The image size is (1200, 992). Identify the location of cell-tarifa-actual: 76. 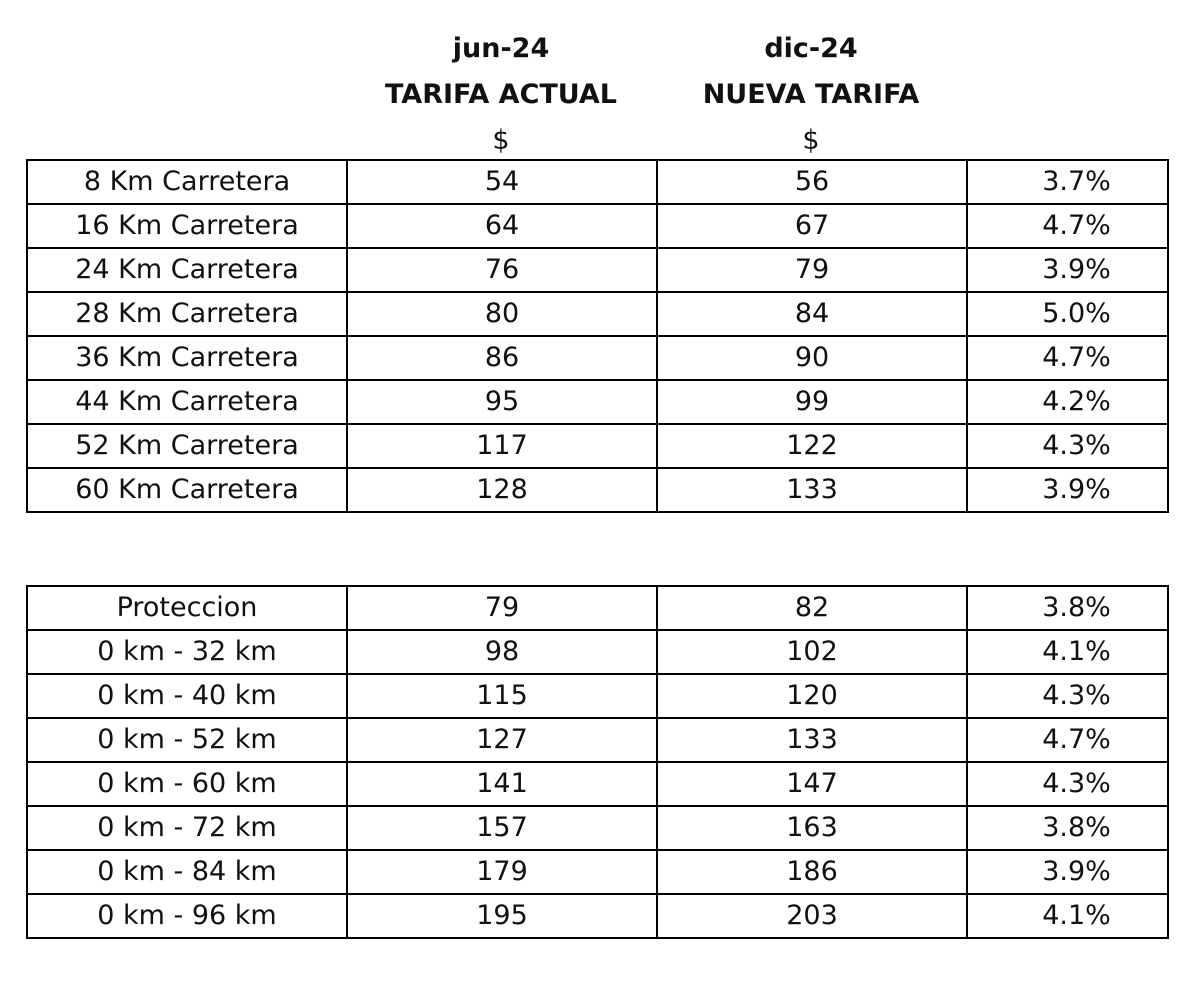
(502, 270).